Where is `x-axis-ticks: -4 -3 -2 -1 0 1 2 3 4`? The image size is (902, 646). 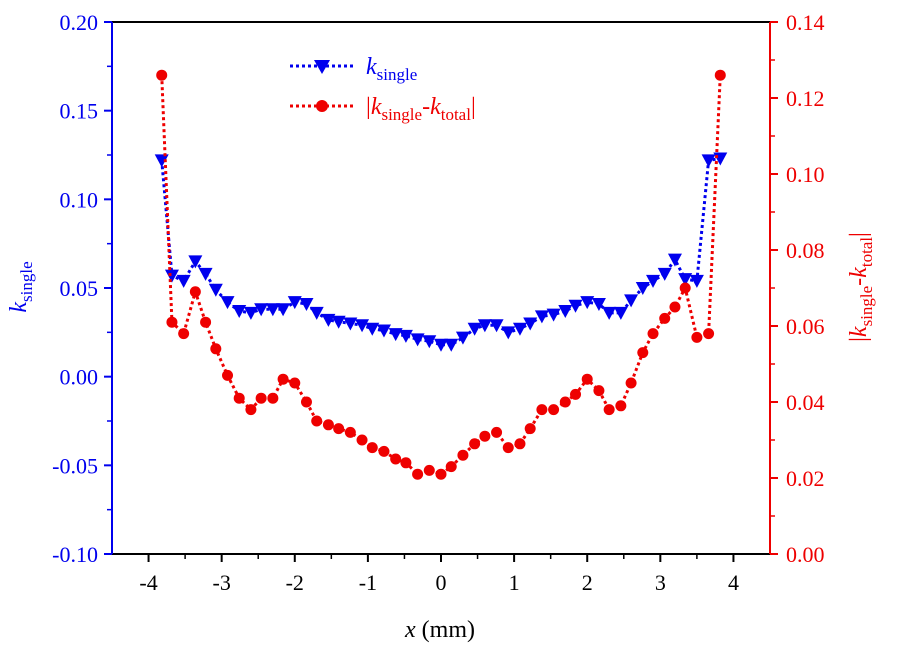 x-axis-ticks: -4 -3 -2 -1 0 1 2 3 4 is located at coordinates (439, 574).